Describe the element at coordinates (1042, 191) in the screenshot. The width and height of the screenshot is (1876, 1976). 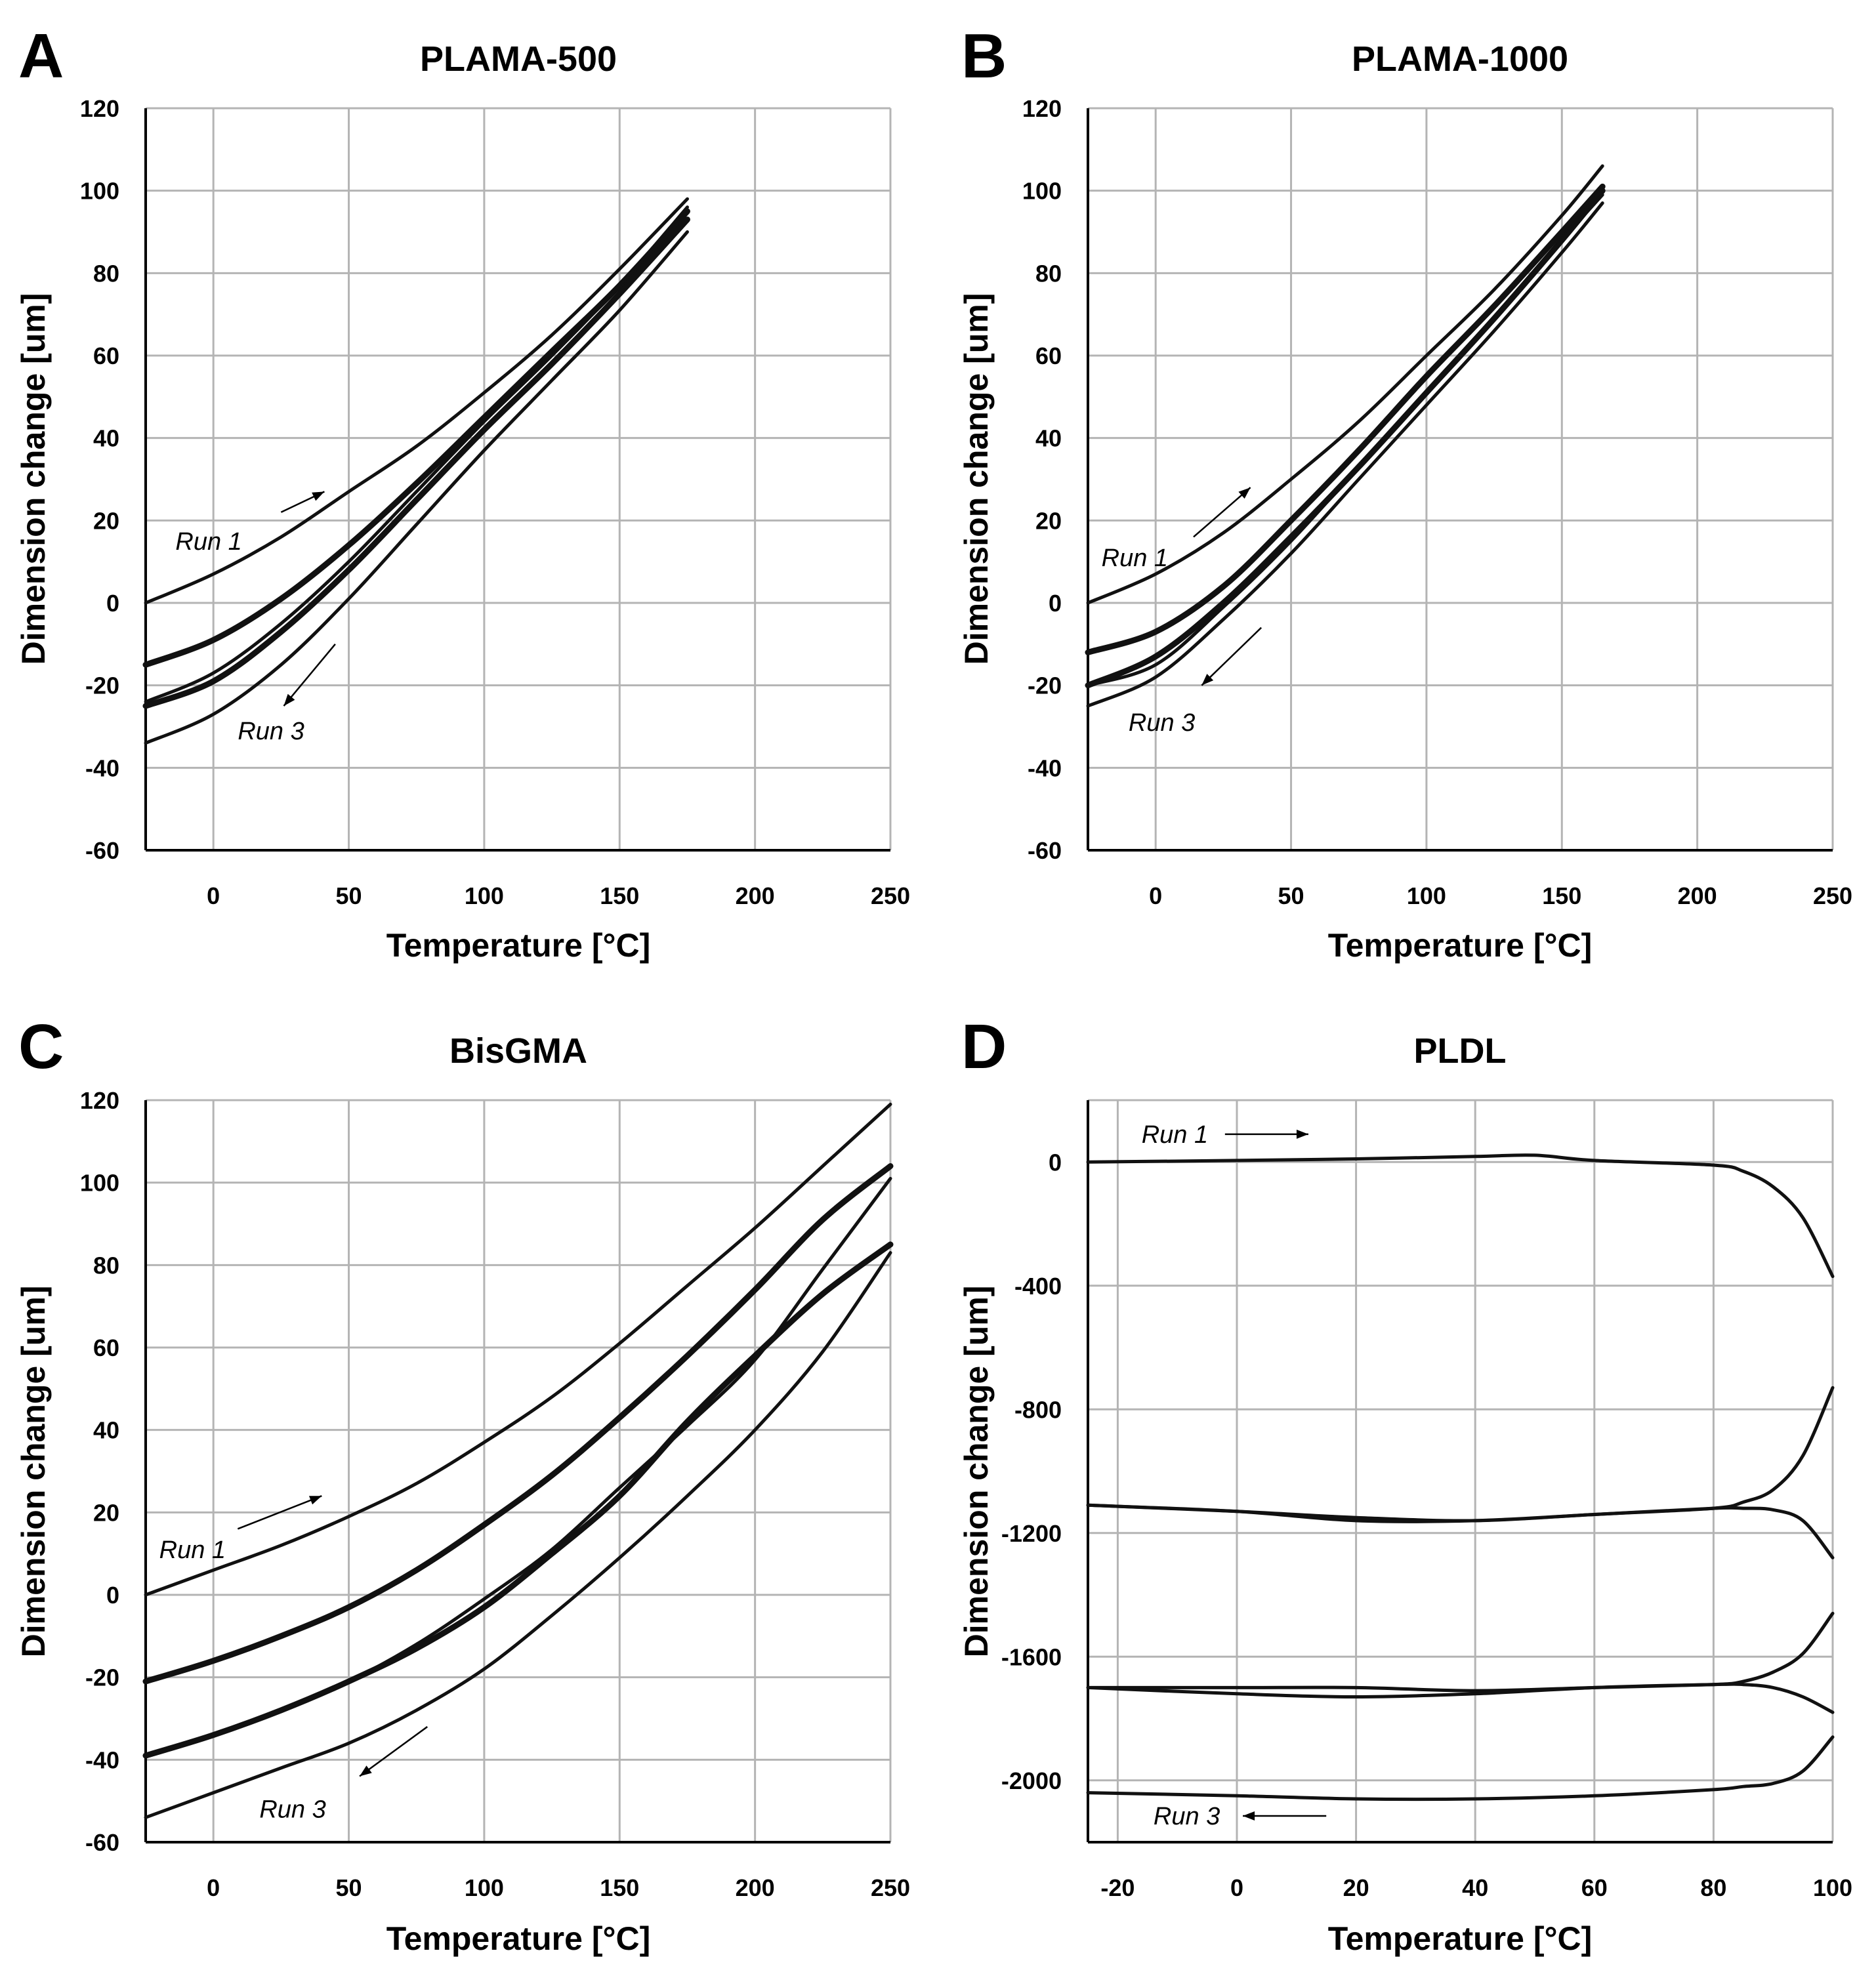
I see `y-tick-label-b: 100` at that location.